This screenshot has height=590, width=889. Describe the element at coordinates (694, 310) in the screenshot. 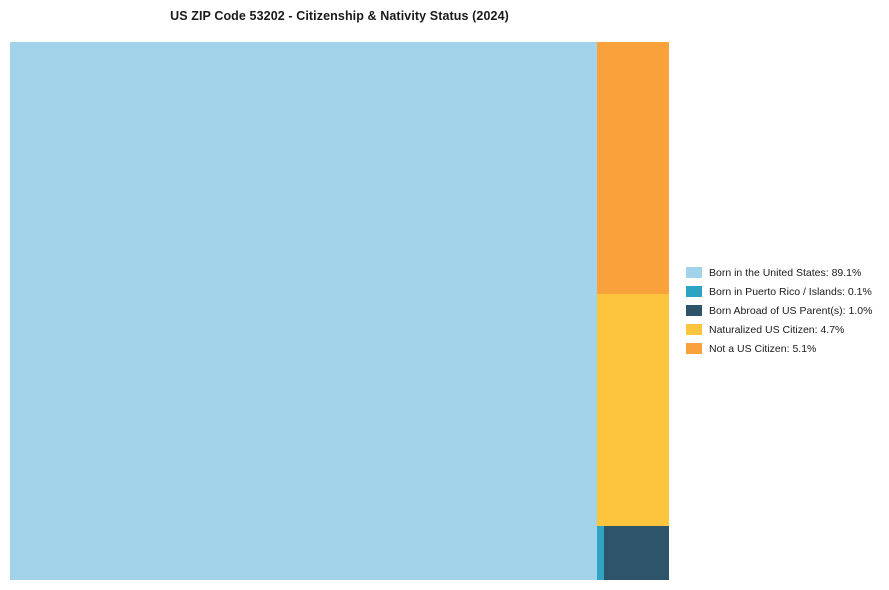

I see `legend-swatch-born-abroad-icon` at that location.